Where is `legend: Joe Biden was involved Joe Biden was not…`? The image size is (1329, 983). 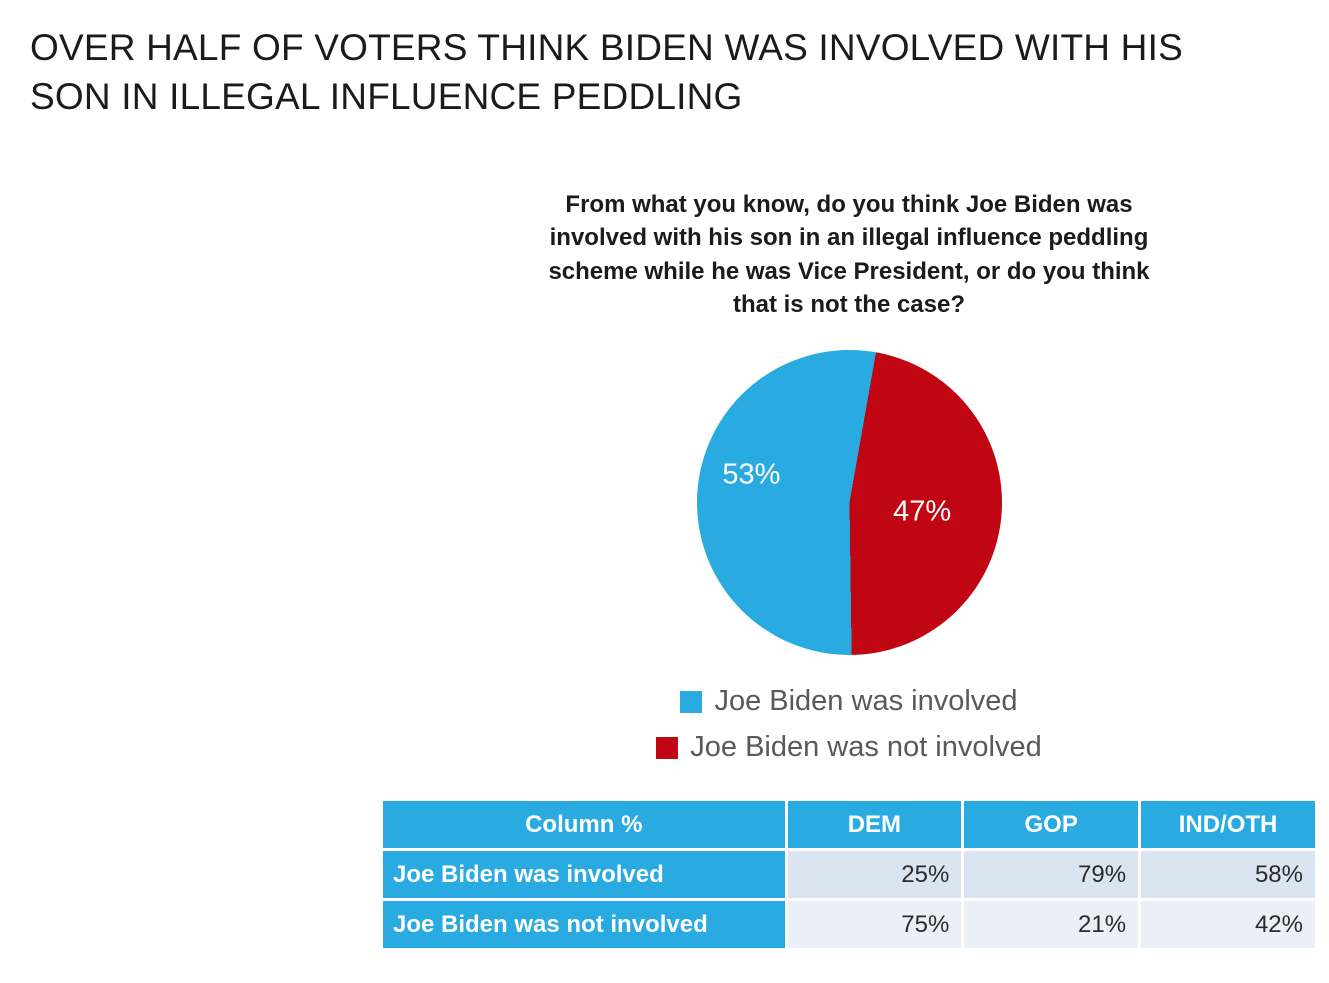
legend: Joe Biden was involved Joe Biden was not… is located at coordinates (849, 724).